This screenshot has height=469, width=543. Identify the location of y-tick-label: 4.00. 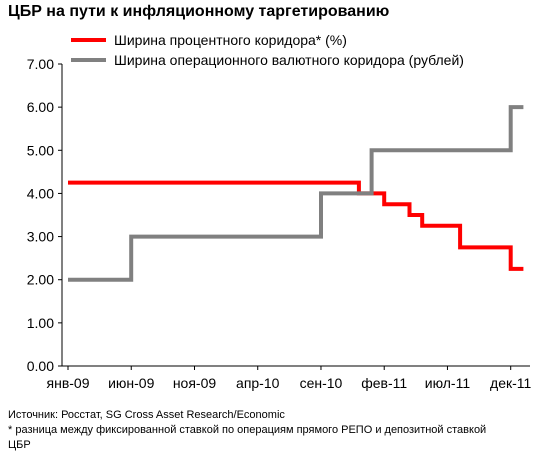
(40, 193).